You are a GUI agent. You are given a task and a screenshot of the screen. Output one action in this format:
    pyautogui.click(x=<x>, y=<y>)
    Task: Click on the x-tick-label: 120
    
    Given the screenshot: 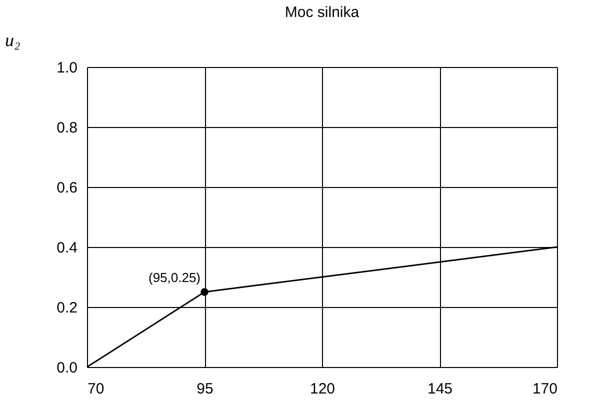 What is the action you would take?
    pyautogui.click(x=323, y=389)
    